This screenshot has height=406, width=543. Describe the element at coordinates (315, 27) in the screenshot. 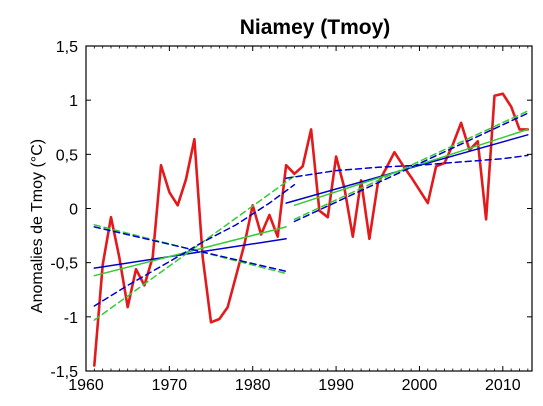

I see `chart-title: Niamey (Tmoy)` at that location.